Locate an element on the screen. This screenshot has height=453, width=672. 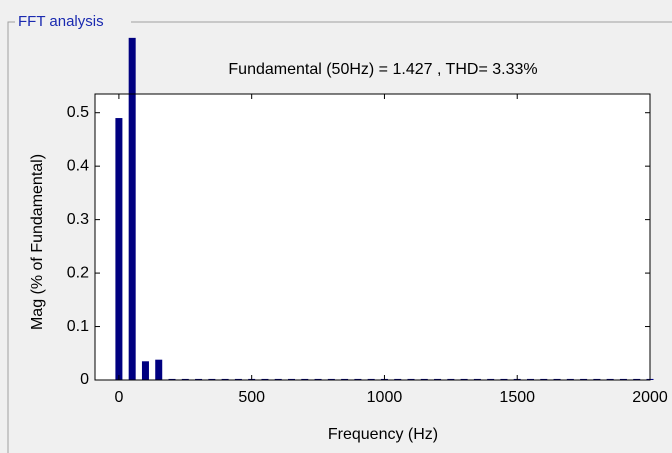
y-tick-label: 0.4 is located at coordinates (78, 165).